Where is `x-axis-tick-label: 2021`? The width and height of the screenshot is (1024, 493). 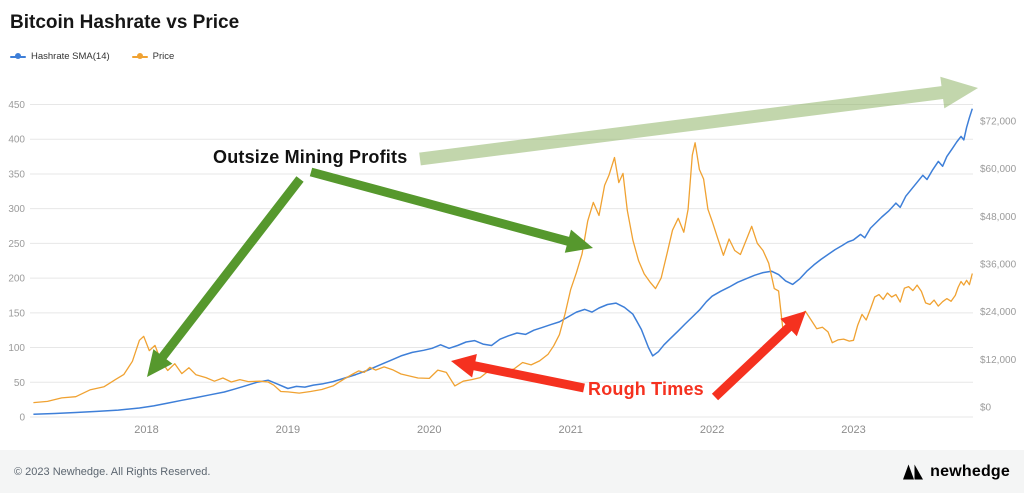 x-axis-tick-label: 2021 is located at coordinates (570, 430).